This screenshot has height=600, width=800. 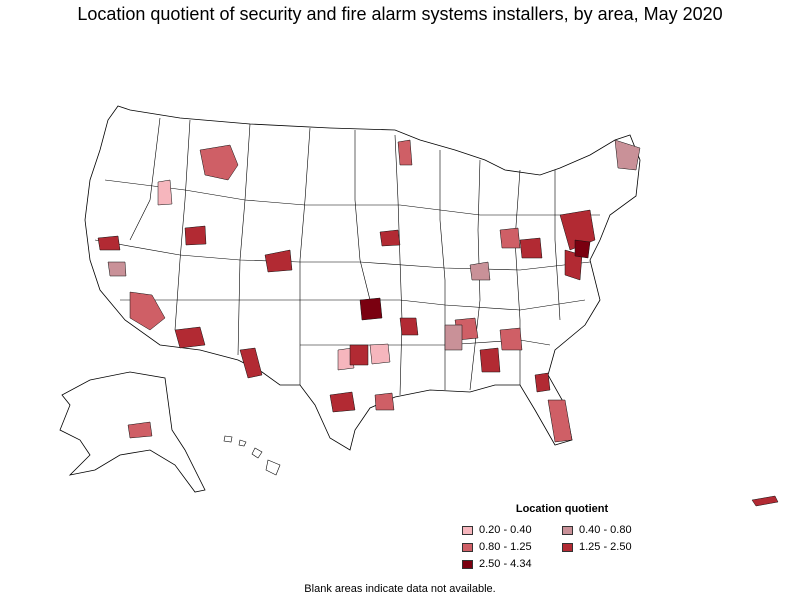 I want to click on puerto-rico, so click(x=765, y=501).